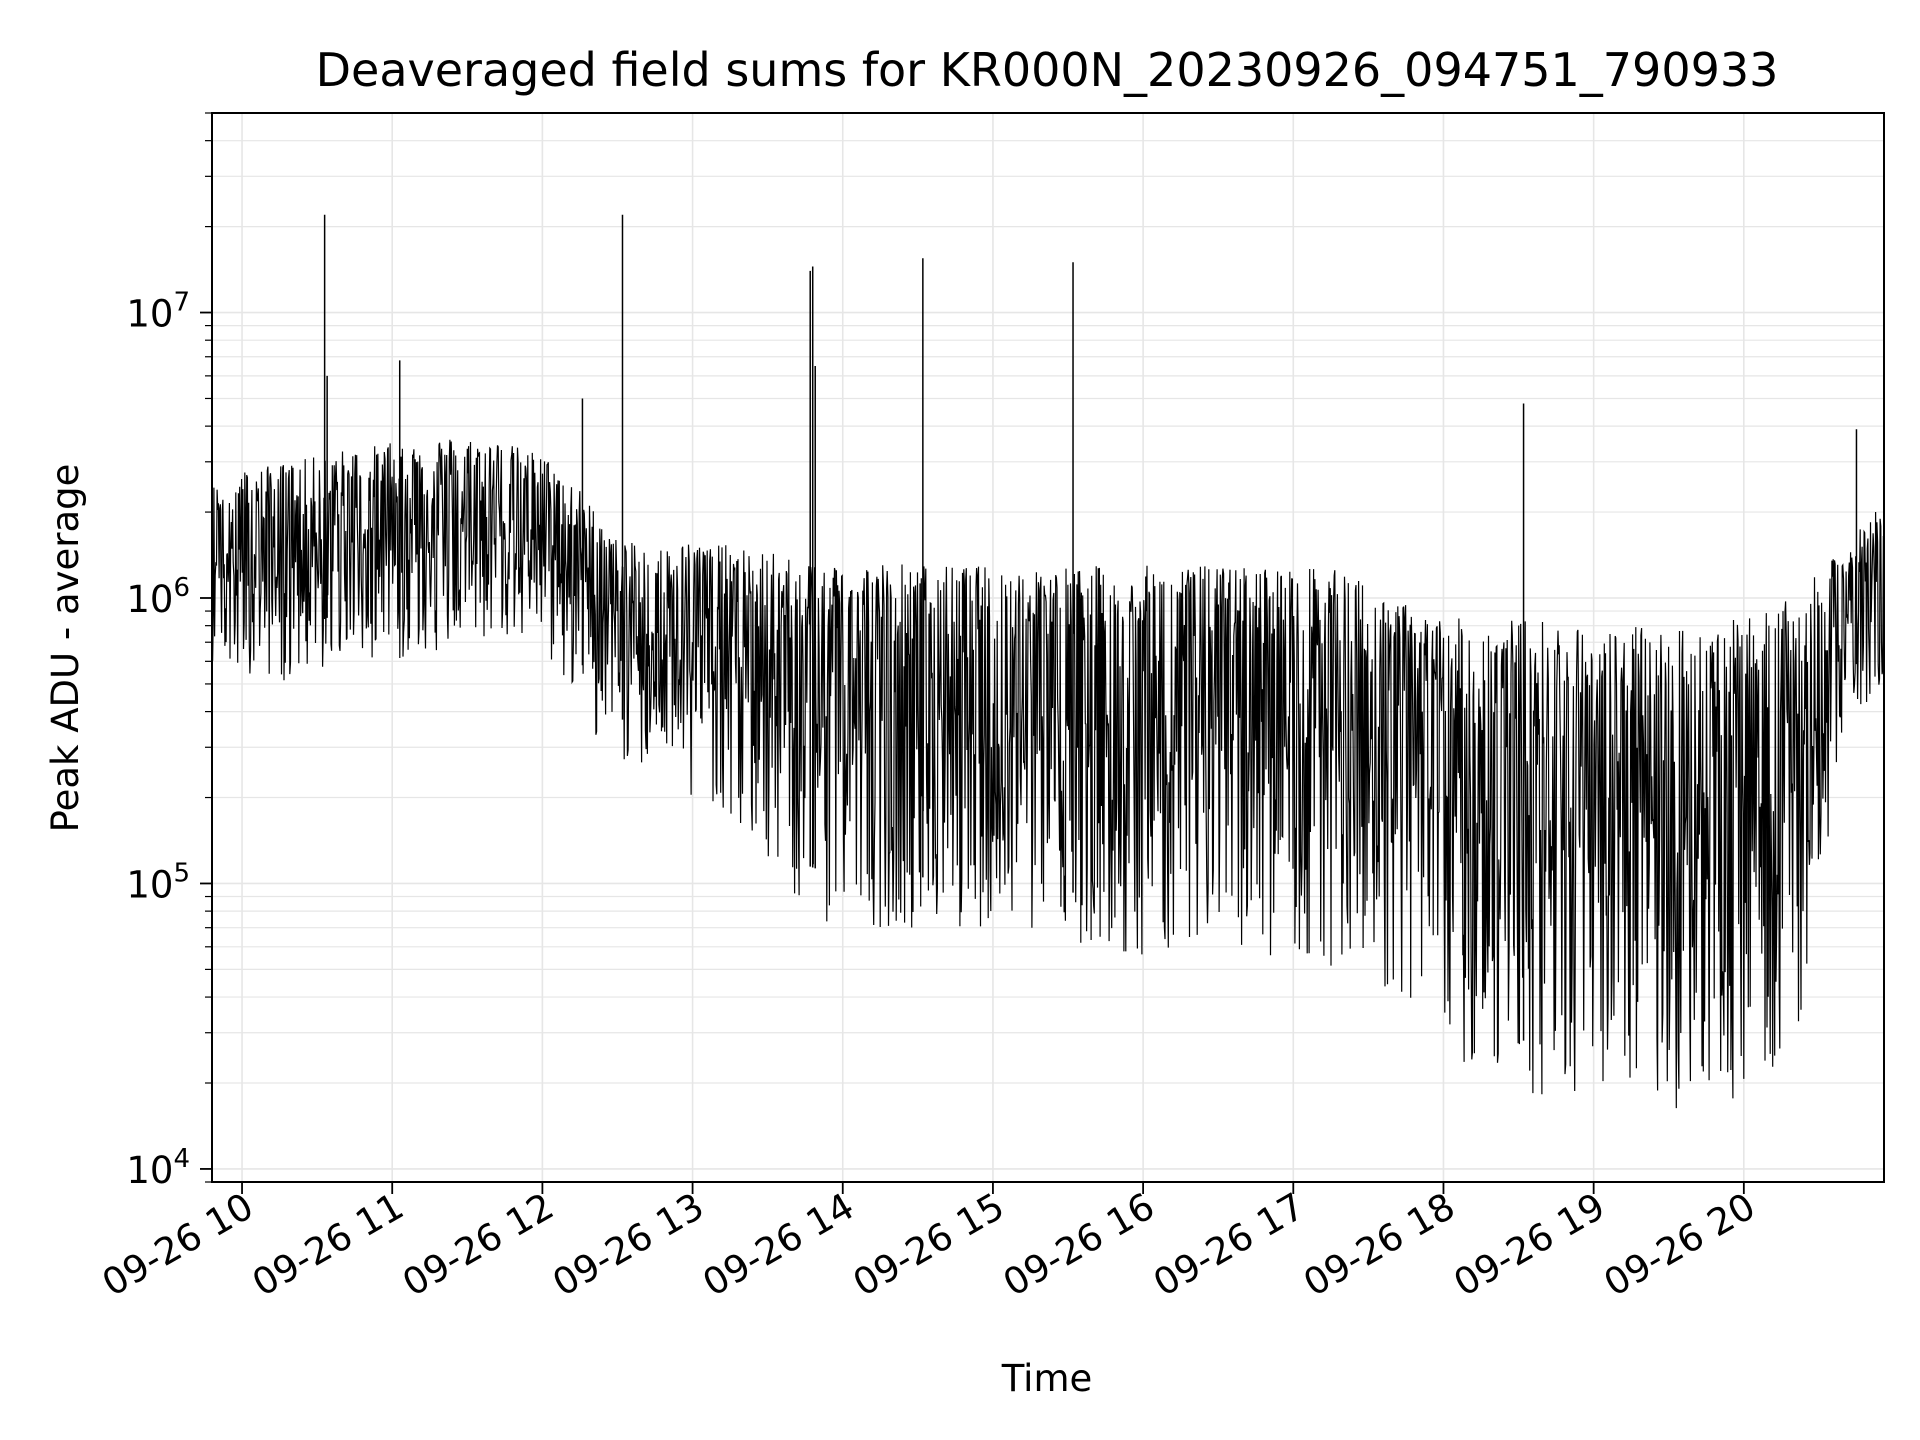 The image size is (1920, 1440). Describe the element at coordinates (181, 1159) in the screenshot. I see `y-tick-exponent: 4` at that location.